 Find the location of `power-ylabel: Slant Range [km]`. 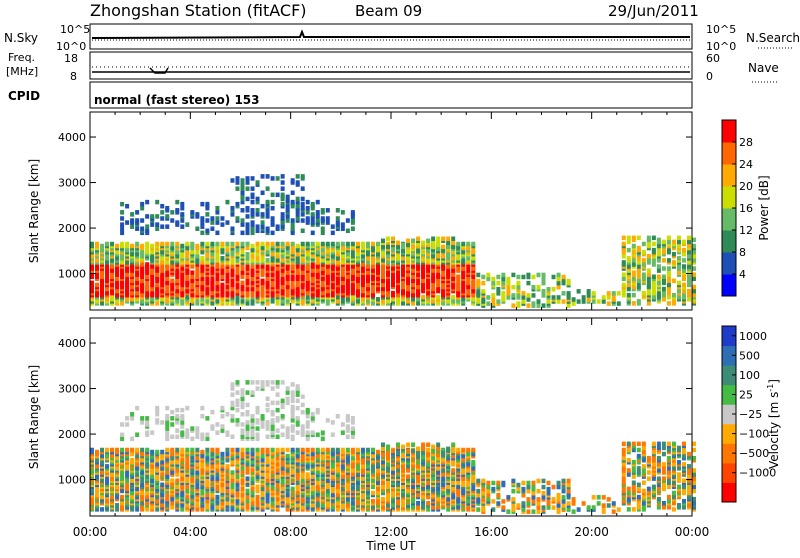

power-ylabel: Slant Range [km] is located at coordinates (34, 211).